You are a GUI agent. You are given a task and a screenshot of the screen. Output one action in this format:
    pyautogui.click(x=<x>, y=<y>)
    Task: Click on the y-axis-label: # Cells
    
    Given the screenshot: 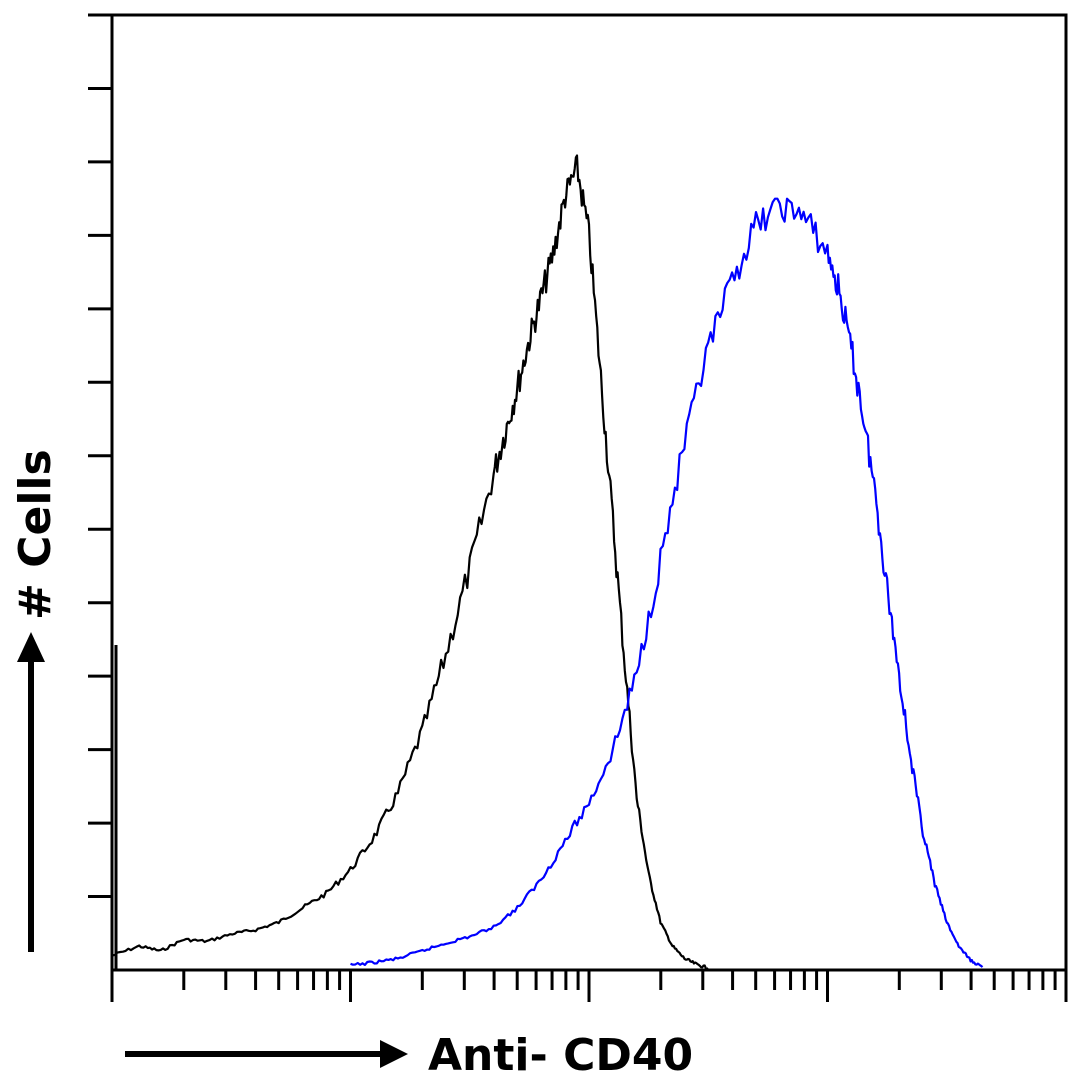 What is the action you would take?
    pyautogui.click(x=35, y=534)
    